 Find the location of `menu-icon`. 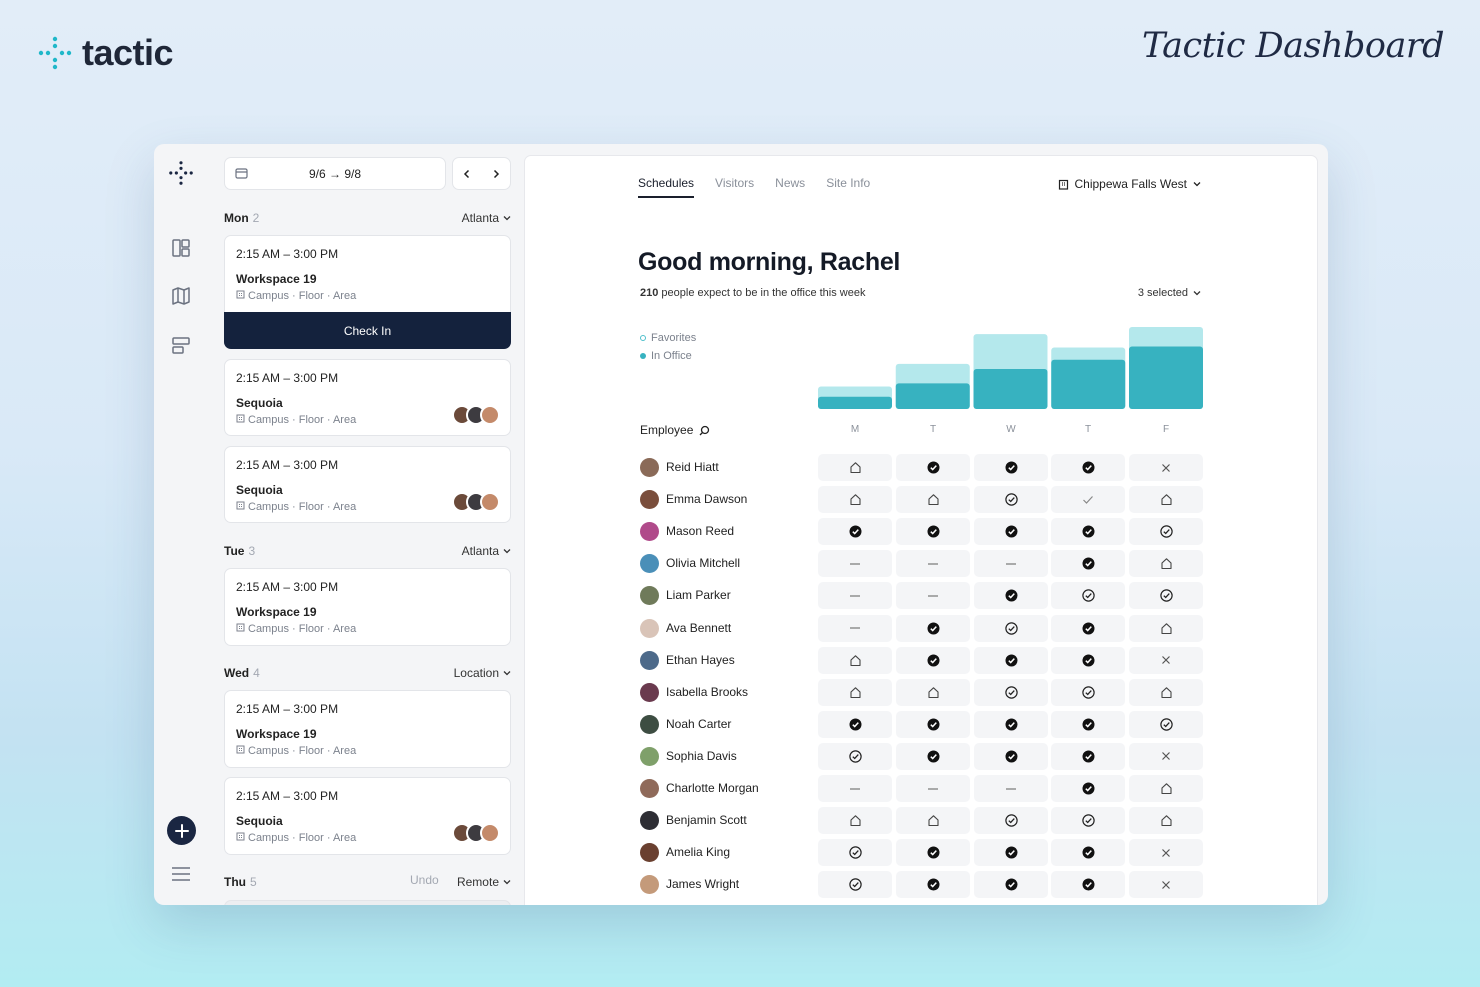

menu-icon is located at coordinates (181, 874).